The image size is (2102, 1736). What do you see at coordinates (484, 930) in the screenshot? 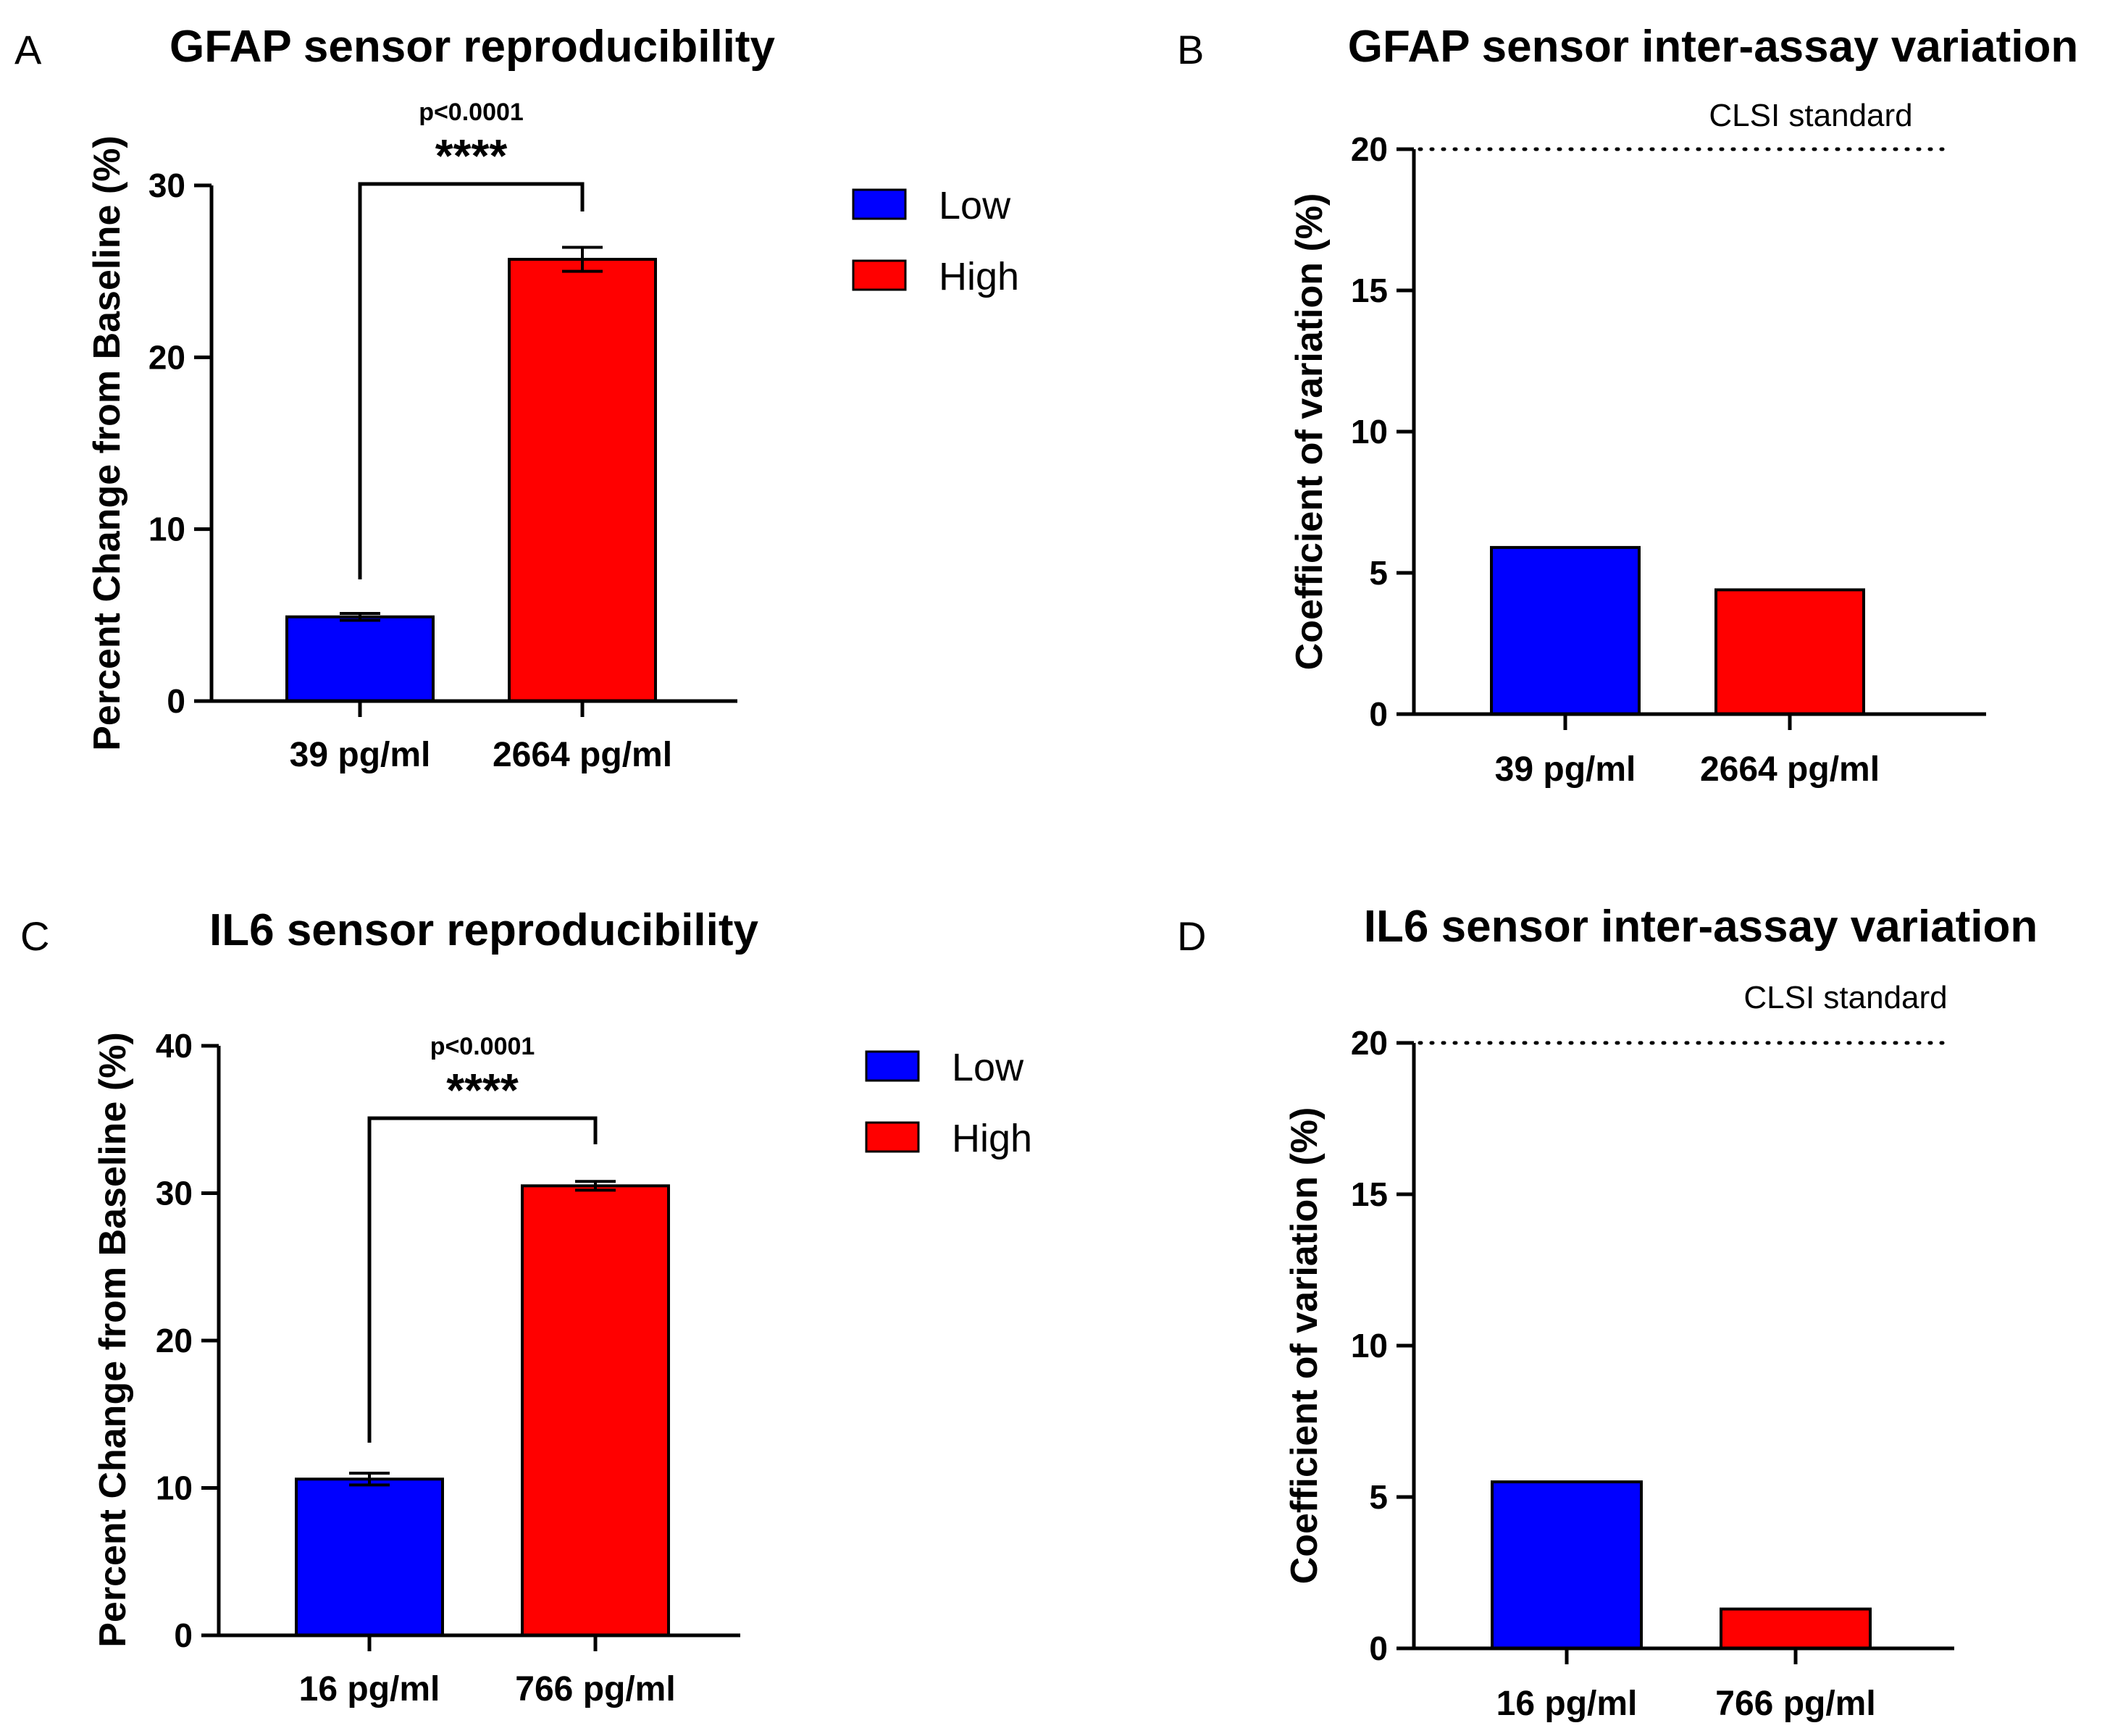
I see `chart-title: IL6 sensor reproducibility` at bounding box center [484, 930].